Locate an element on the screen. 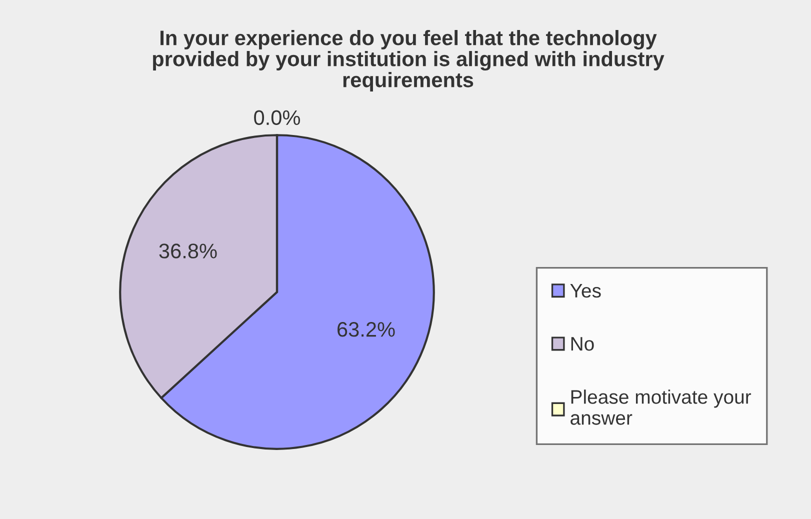 This screenshot has width=811, height=519. text: 0.0% is located at coordinates (277, 118).